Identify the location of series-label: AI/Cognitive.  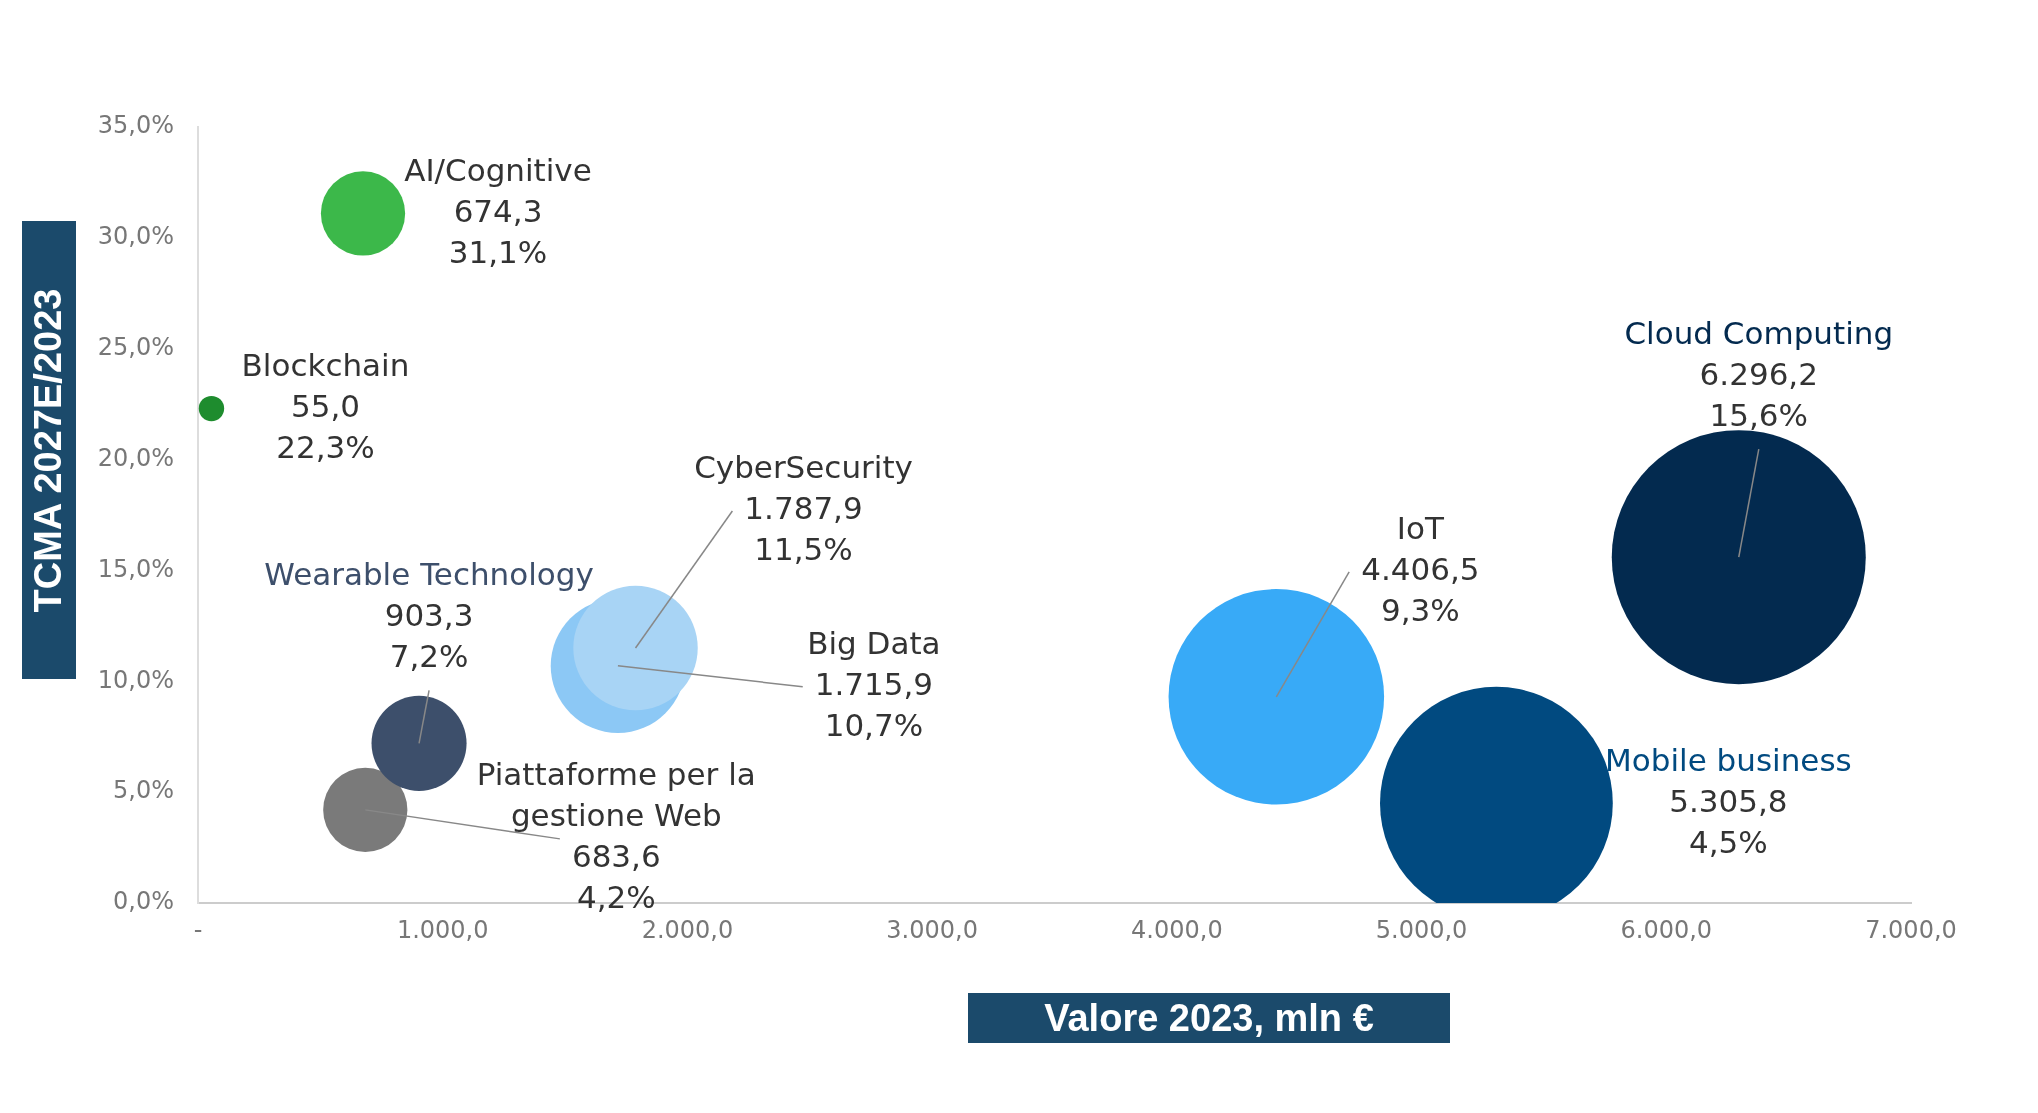
(498, 169).